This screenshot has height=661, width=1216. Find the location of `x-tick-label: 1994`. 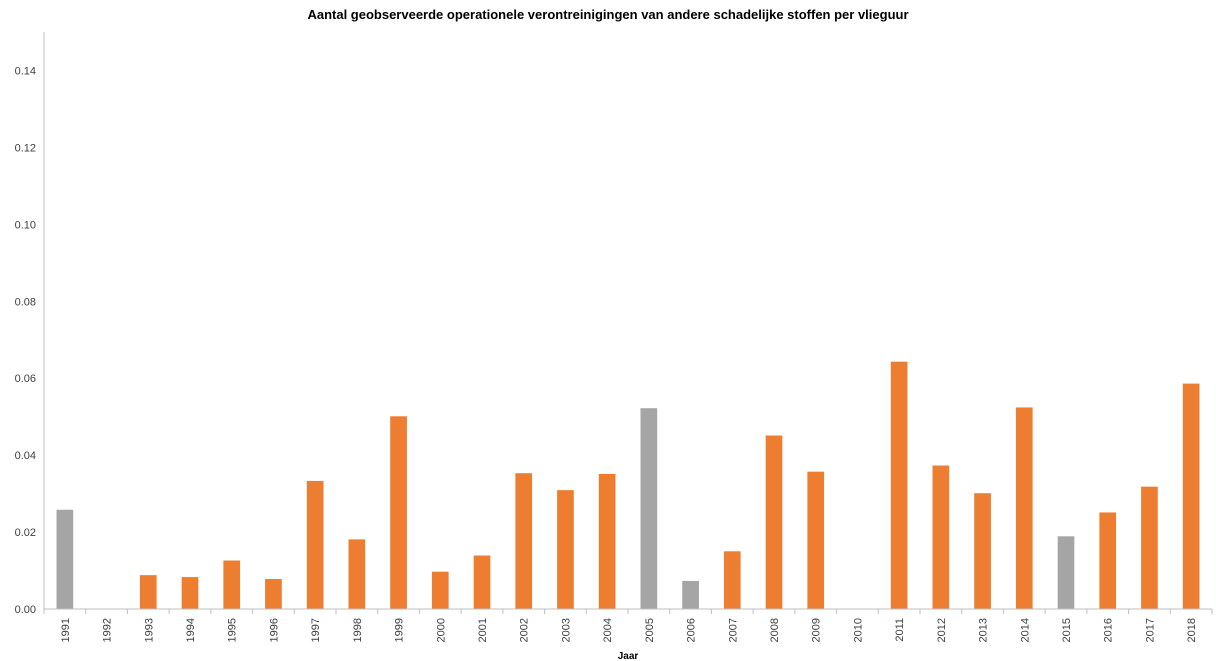

x-tick-label: 1994 is located at coordinates (191, 630).